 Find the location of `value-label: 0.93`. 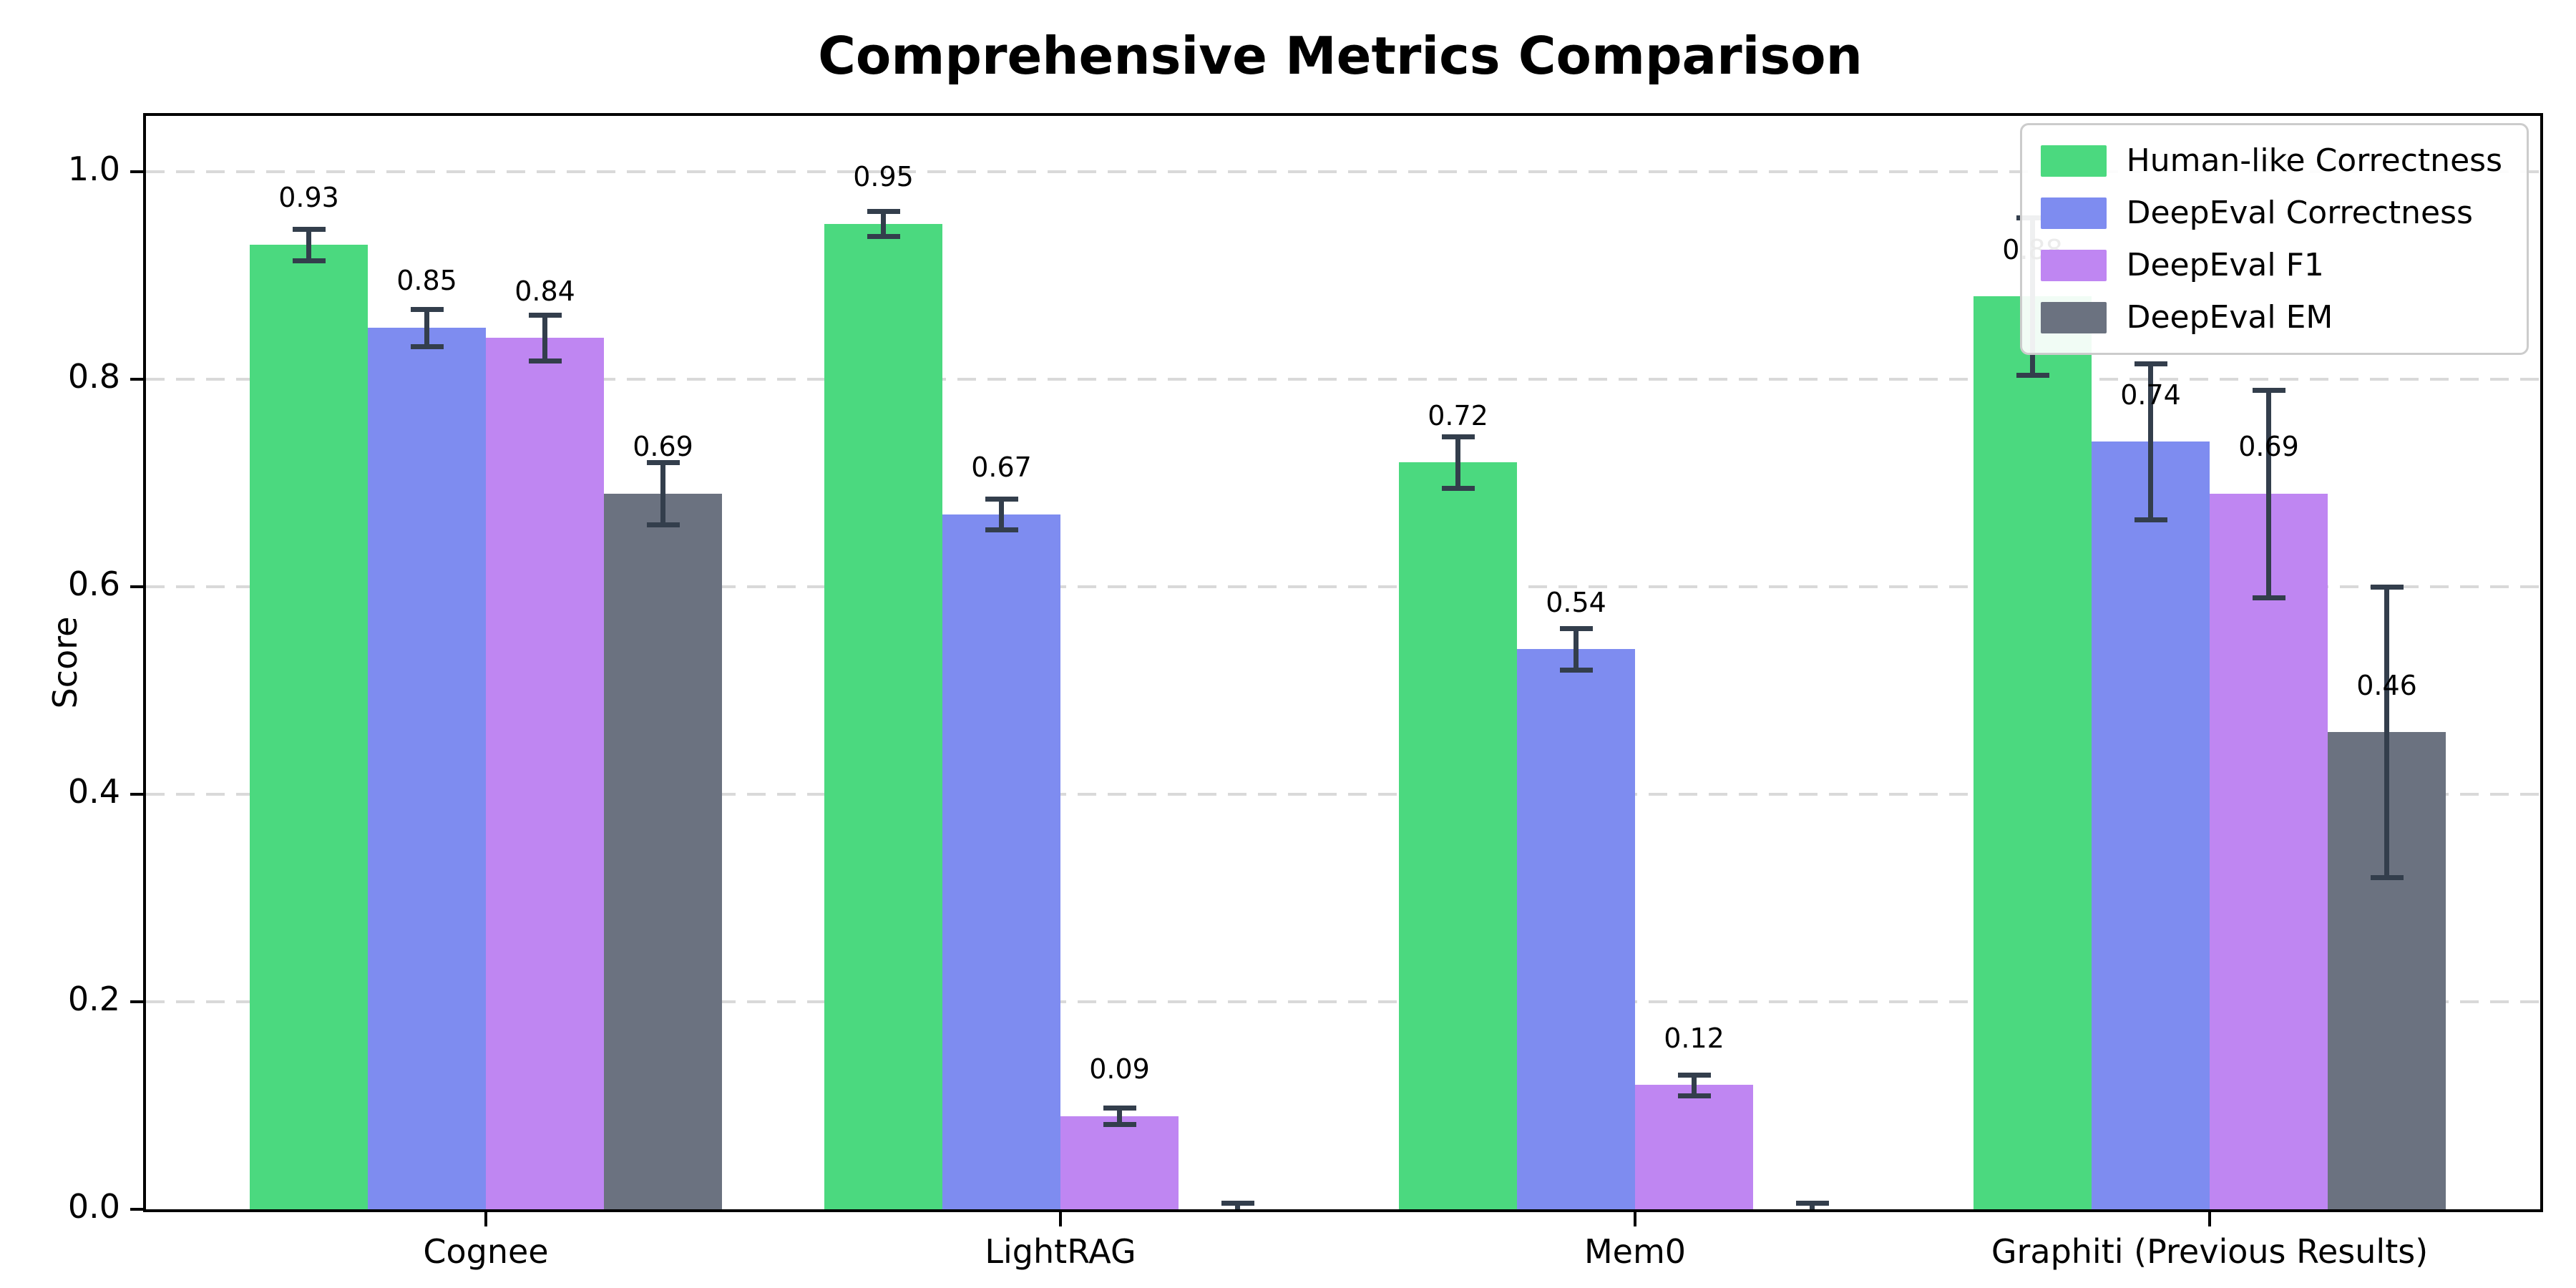

value-label: 0.93 is located at coordinates (308, 198).